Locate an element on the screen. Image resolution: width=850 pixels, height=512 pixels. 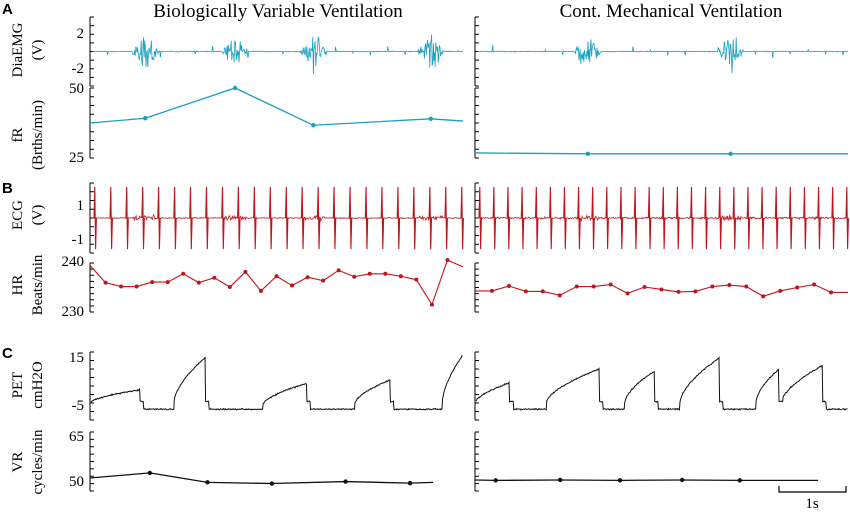
ylabel-emg-1: DiaEMG is located at coordinates (18, 49).